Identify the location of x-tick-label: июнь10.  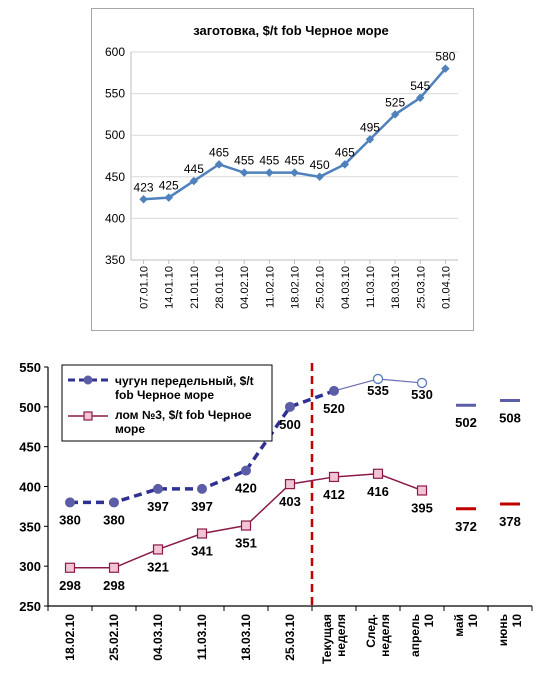
(510, 630).